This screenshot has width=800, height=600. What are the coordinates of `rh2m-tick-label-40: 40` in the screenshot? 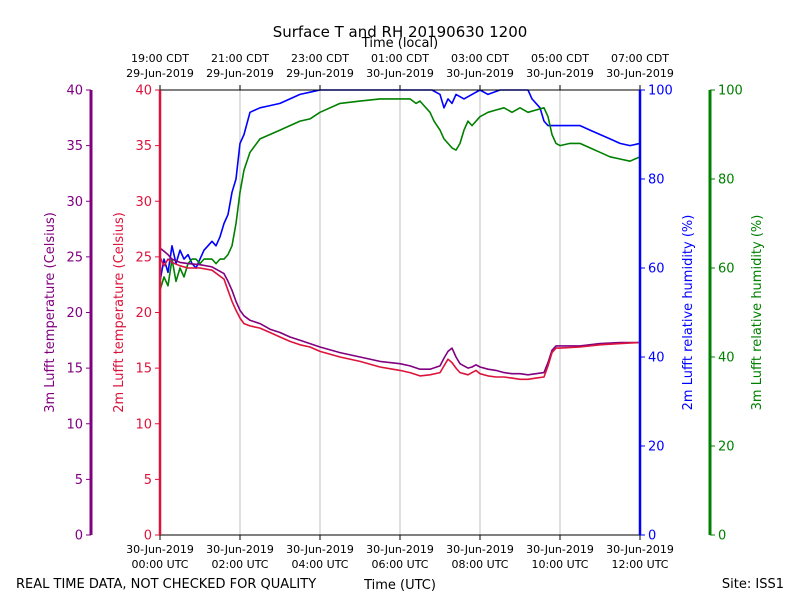 It's located at (656, 358).